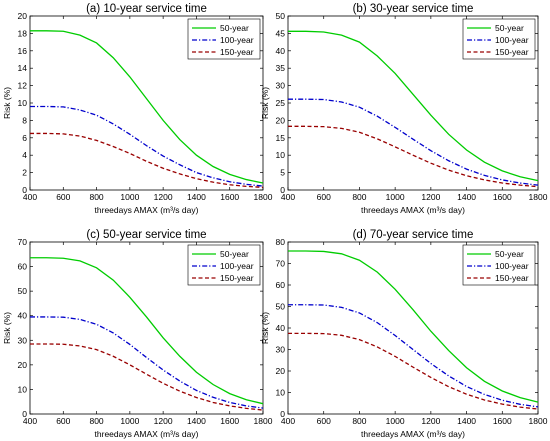 This screenshot has height=441, width=550. Describe the element at coordinates (413, 235) in the screenshot. I see `chart-title: (d) 70-year service time` at that location.